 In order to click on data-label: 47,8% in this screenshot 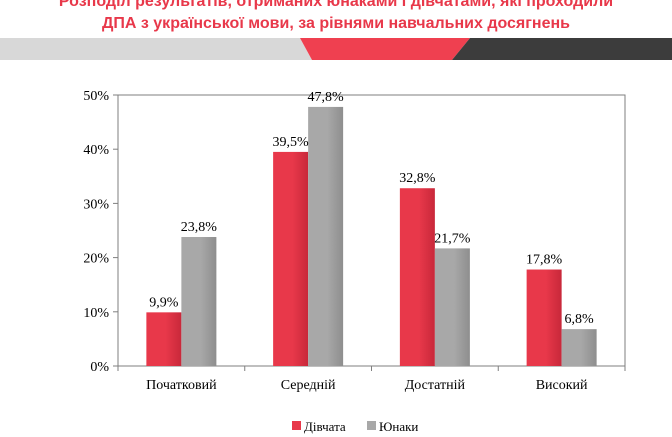, I will do `click(326, 97)`.